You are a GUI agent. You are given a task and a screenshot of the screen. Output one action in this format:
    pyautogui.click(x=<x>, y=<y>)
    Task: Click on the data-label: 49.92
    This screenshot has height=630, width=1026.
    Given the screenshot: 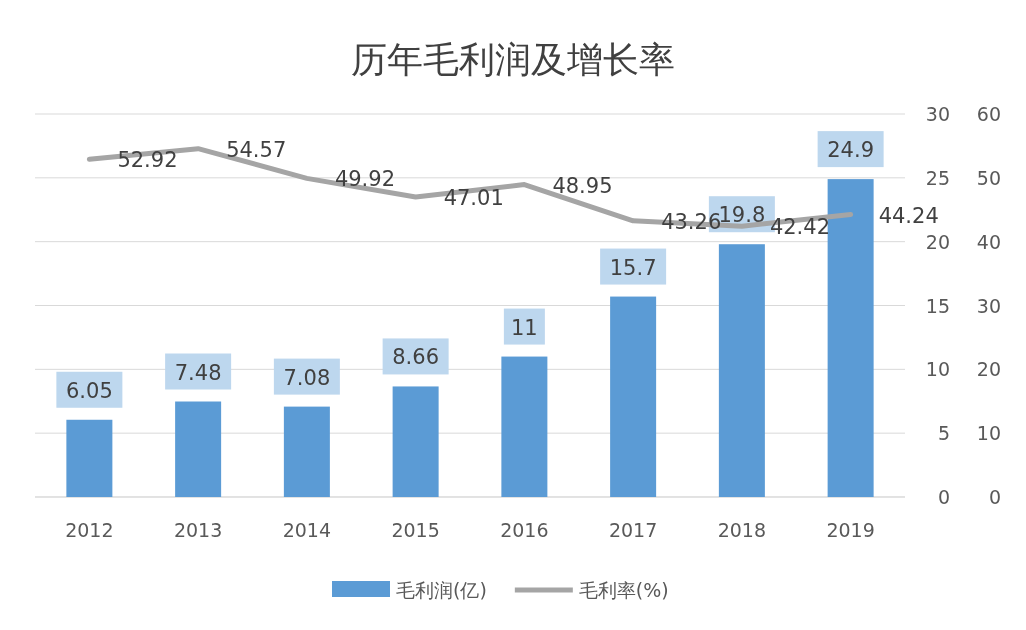 What is the action you would take?
    pyautogui.click(x=364, y=179)
    